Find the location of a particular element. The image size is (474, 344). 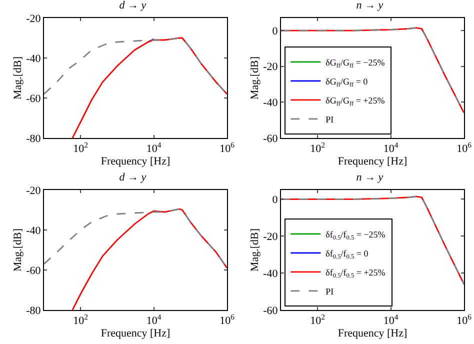

legend-label: δG$_{ff}$/G$_{ff}$ = 0 is located at coordinates (347, 82).